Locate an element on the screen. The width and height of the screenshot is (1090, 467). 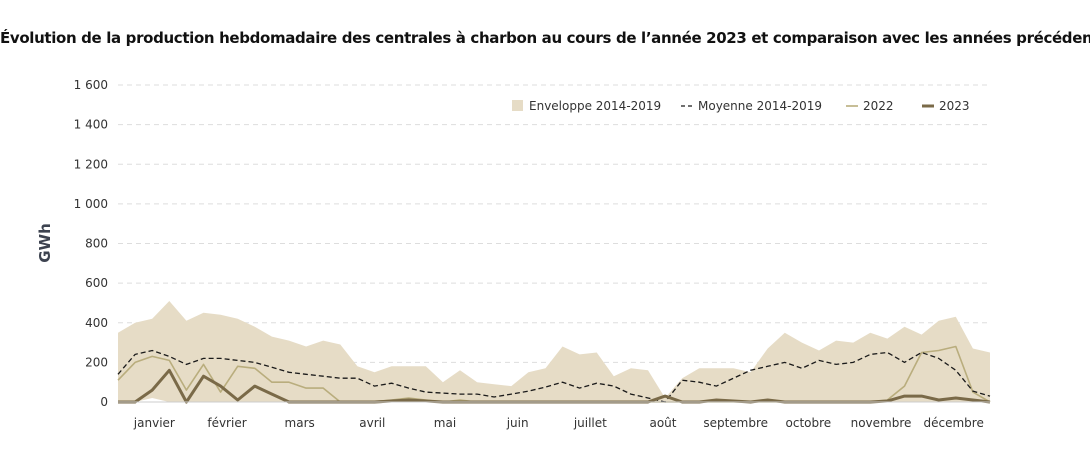
y-tick-label: 600 is located at coordinates (96, 283).